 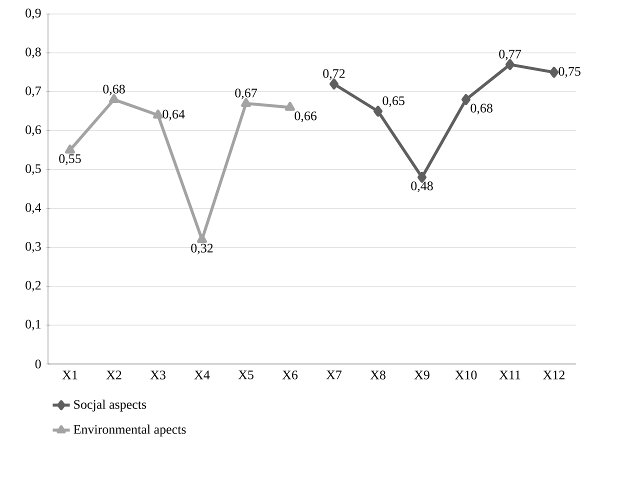 I want to click on legend-label: Environmental apects, so click(x=130, y=430).